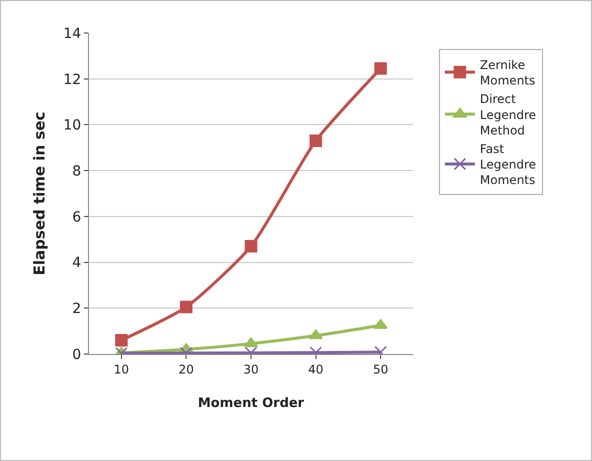 The height and width of the screenshot is (461, 592). I want to click on legend-label: Zernike Moments, so click(508, 73).